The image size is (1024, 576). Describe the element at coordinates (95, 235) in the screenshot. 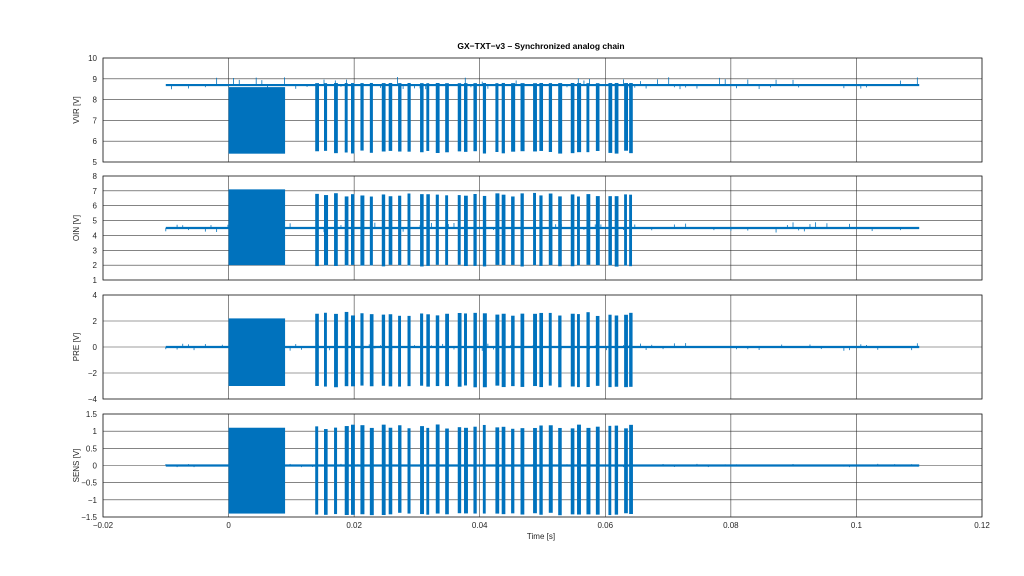

I see `y-tick-label: 4` at that location.